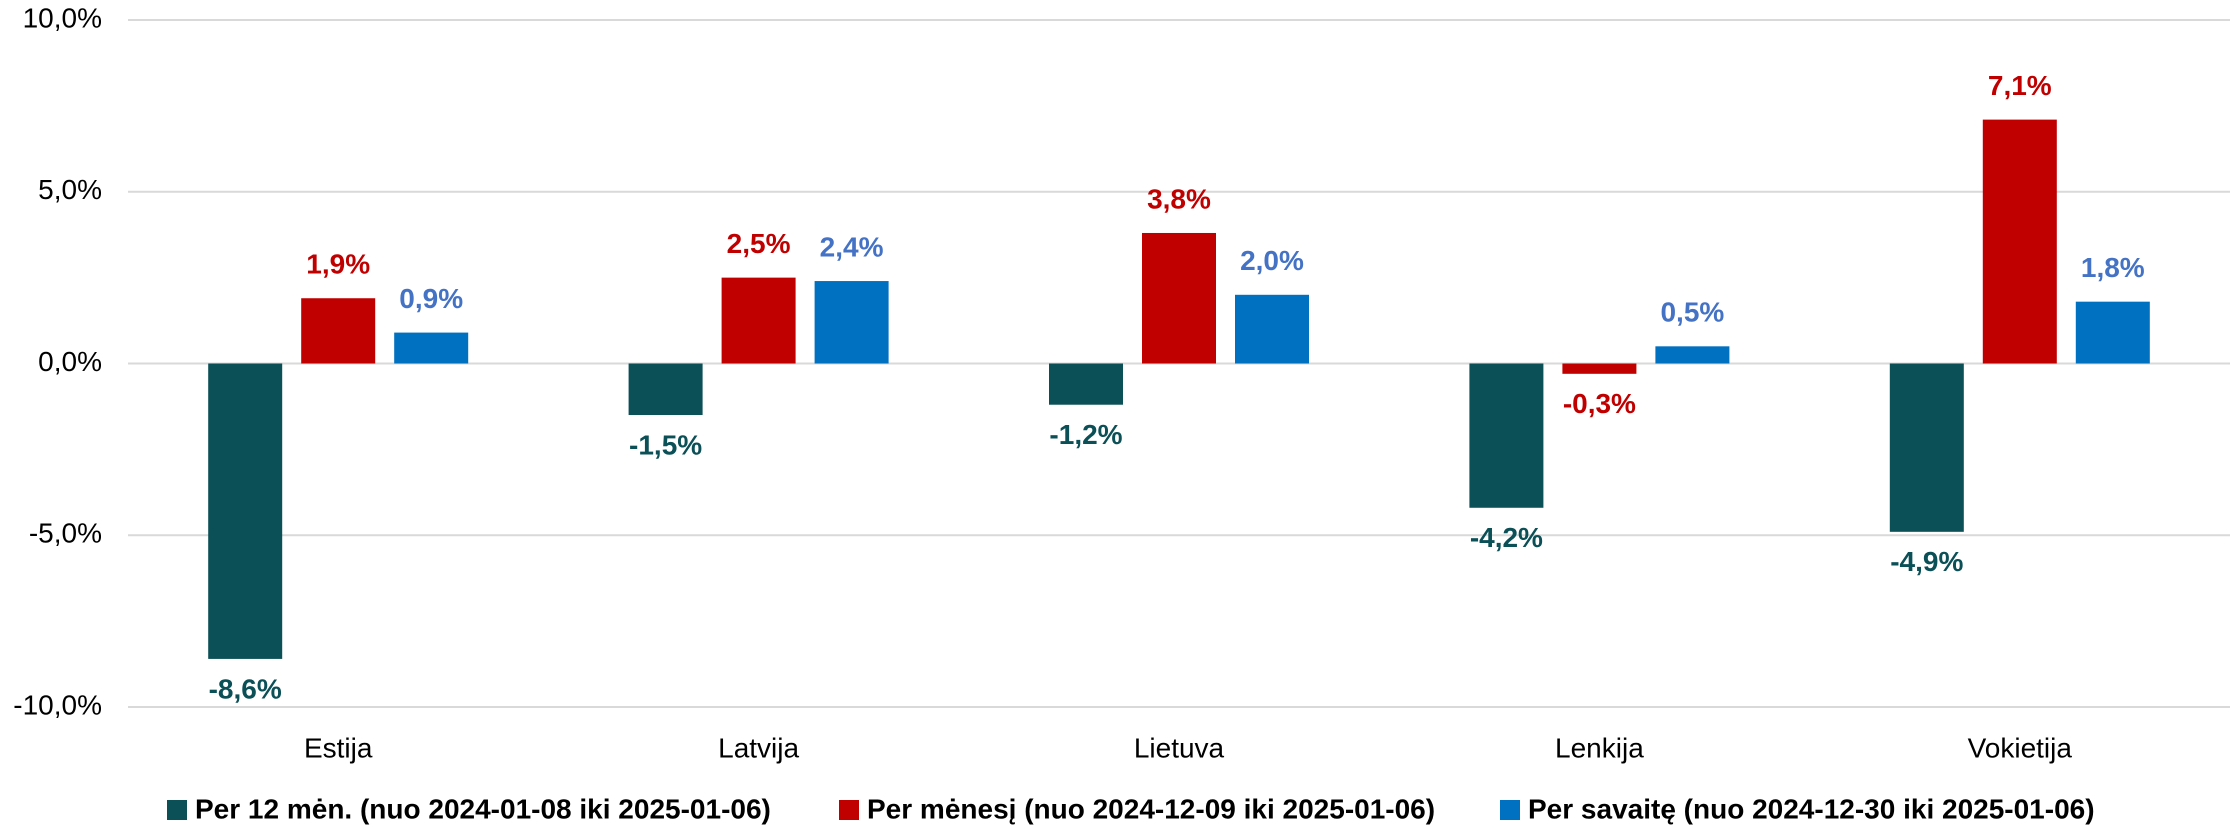  Describe the element at coordinates (1599, 403) in the screenshot. I see `data-label: -0,3%` at that location.